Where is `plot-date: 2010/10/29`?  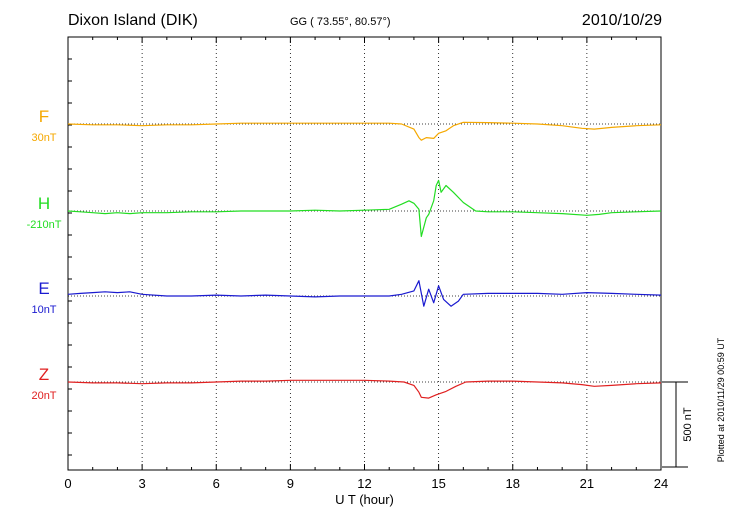 plot-date: 2010/10/29 is located at coordinates (621, 20).